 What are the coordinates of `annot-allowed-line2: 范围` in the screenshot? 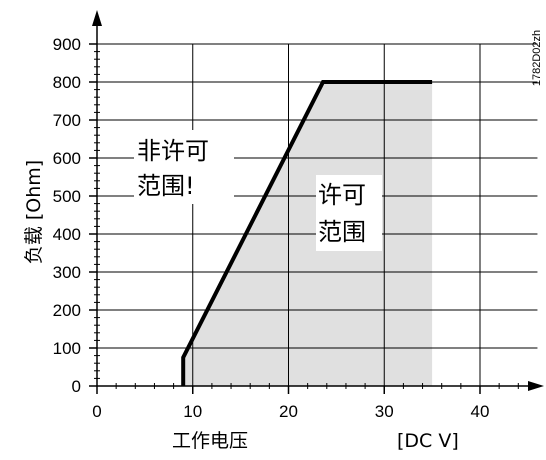 It's located at (342, 232).